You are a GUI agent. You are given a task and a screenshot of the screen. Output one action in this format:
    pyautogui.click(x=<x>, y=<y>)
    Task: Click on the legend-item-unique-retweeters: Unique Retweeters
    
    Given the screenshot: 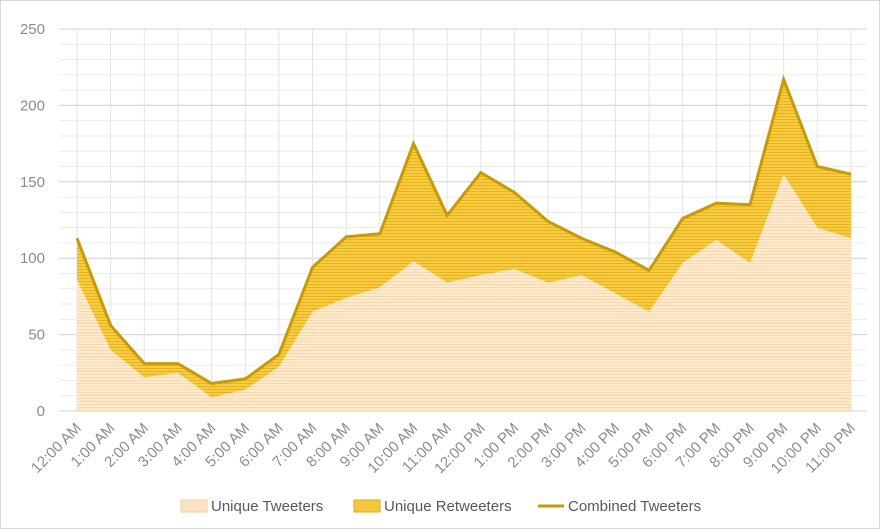 What is the action you would take?
    pyautogui.click(x=432, y=506)
    